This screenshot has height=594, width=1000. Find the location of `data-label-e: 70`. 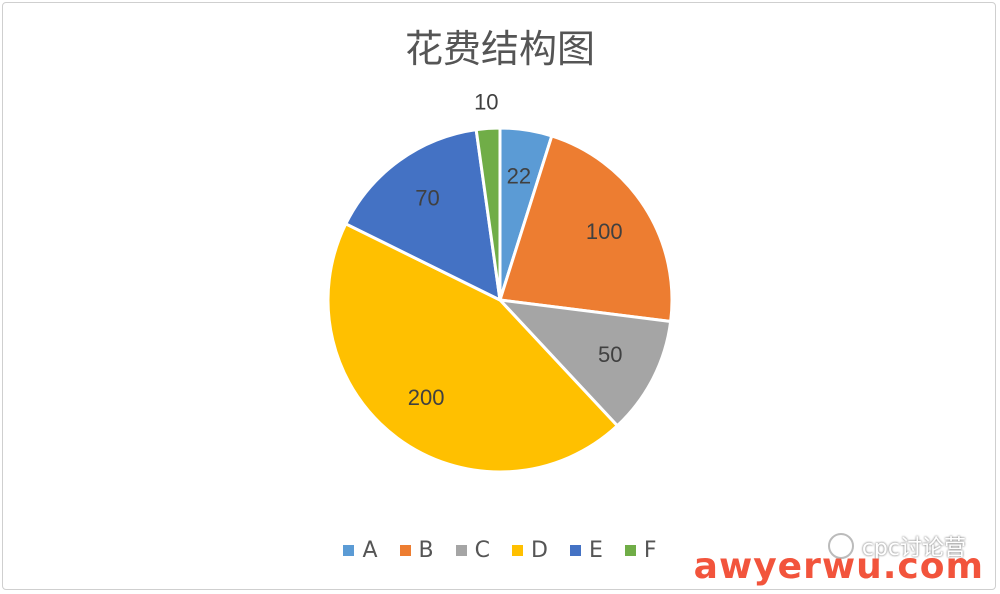

data-label-e: 70 is located at coordinates (427, 197).